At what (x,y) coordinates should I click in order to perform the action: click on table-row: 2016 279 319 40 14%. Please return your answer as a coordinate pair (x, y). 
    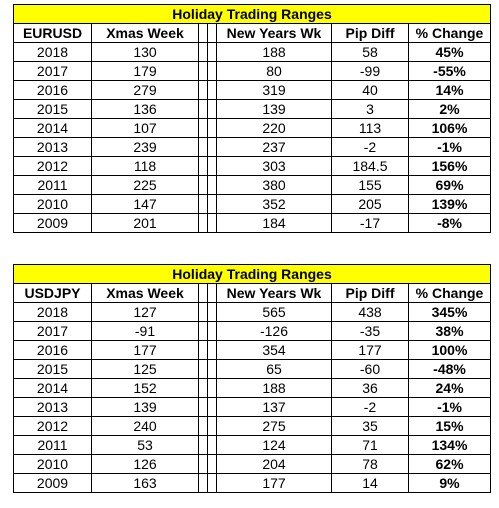
    Looking at the image, I should click on (252, 90).